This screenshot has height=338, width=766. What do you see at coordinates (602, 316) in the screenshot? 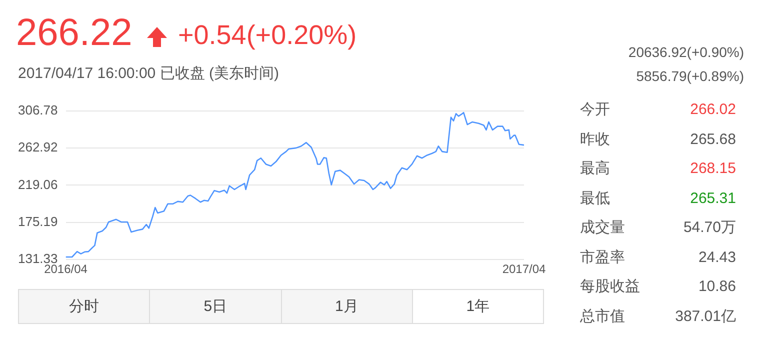
I see `text: 总市值` at bounding box center [602, 316].